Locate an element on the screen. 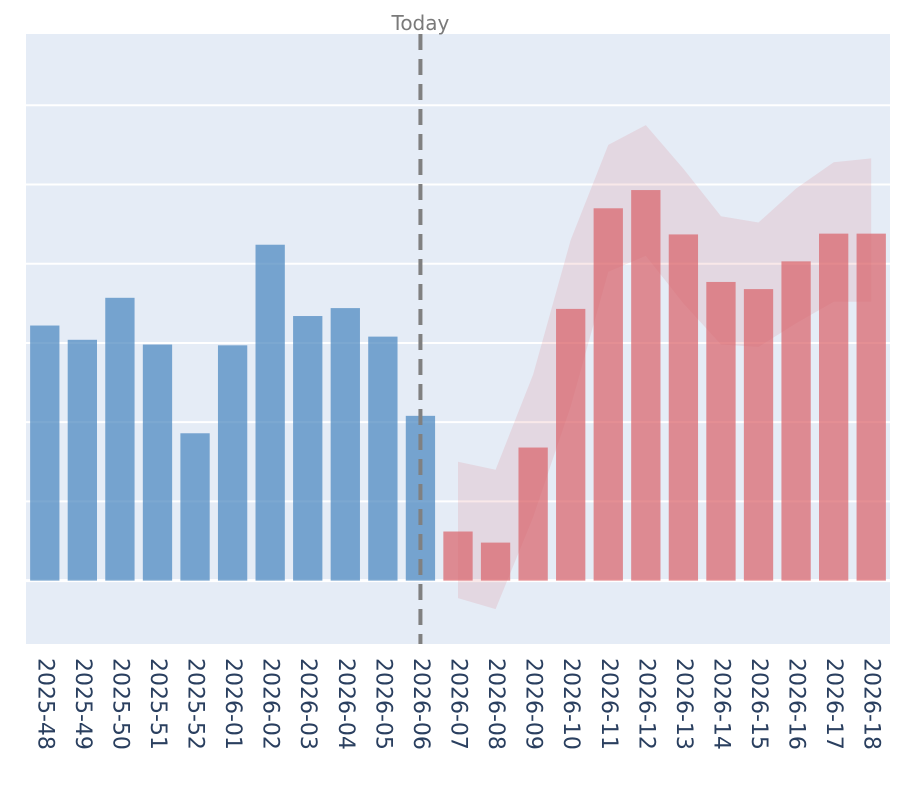  x-tick-label: 2026-07 is located at coordinates (458, 704).